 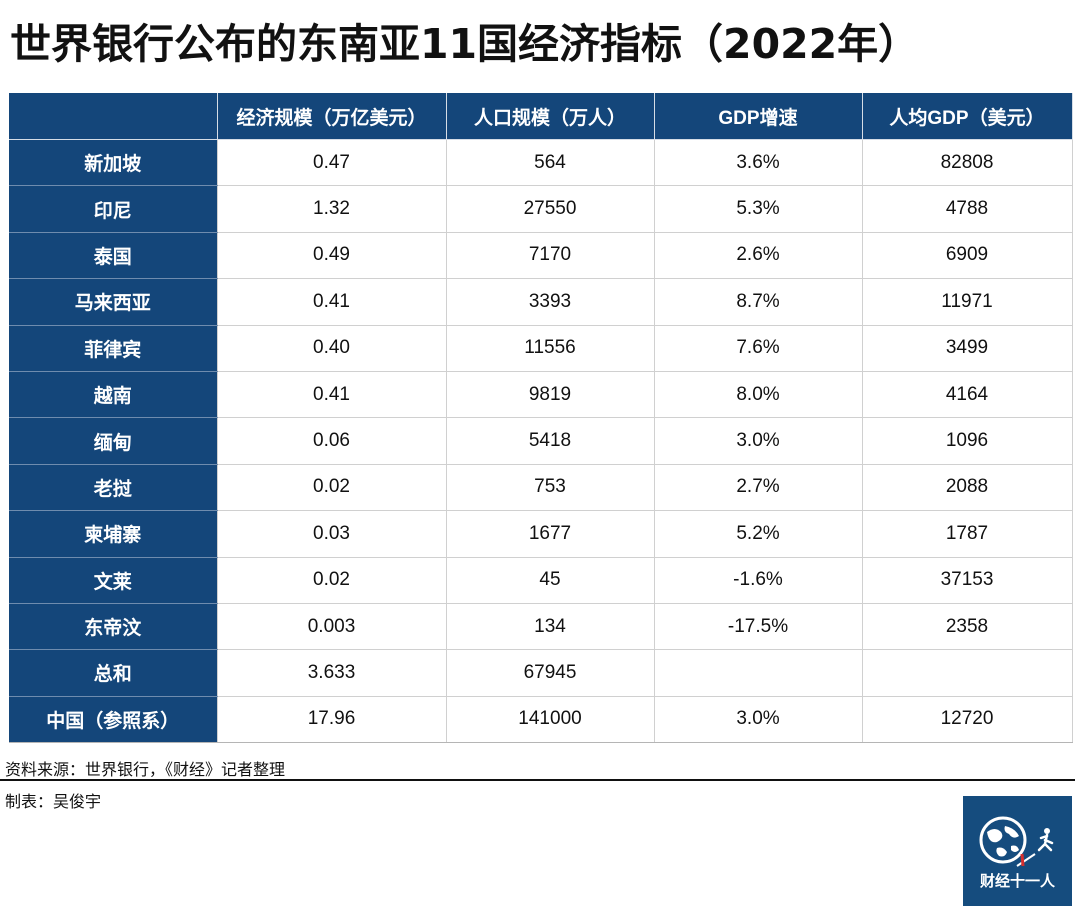 I want to click on header-population: 人口规模（万人）, so click(x=550, y=116).